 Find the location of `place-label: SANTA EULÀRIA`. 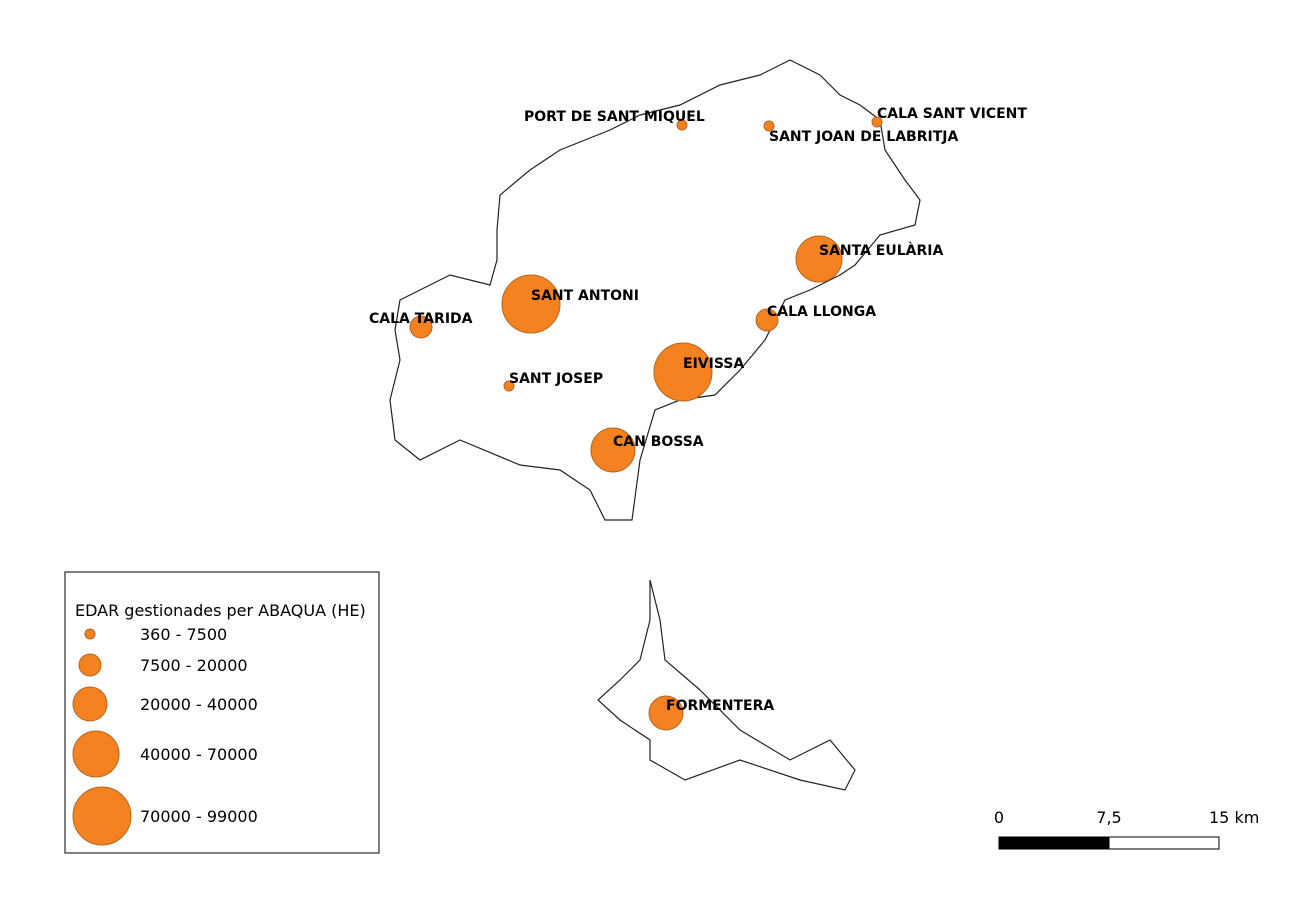

place-label: SANTA EULÀRIA is located at coordinates (881, 250).